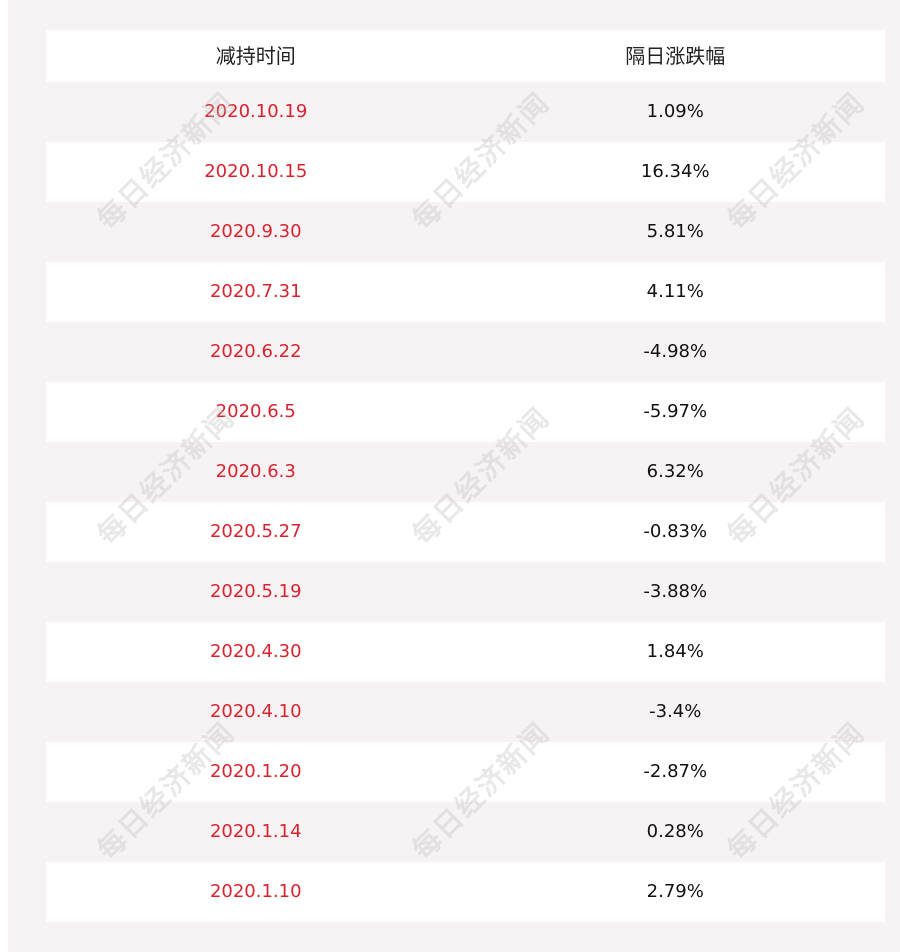 The height and width of the screenshot is (952, 900). What do you see at coordinates (256, 652) in the screenshot?
I see `date-cell: 2020.4.30` at bounding box center [256, 652].